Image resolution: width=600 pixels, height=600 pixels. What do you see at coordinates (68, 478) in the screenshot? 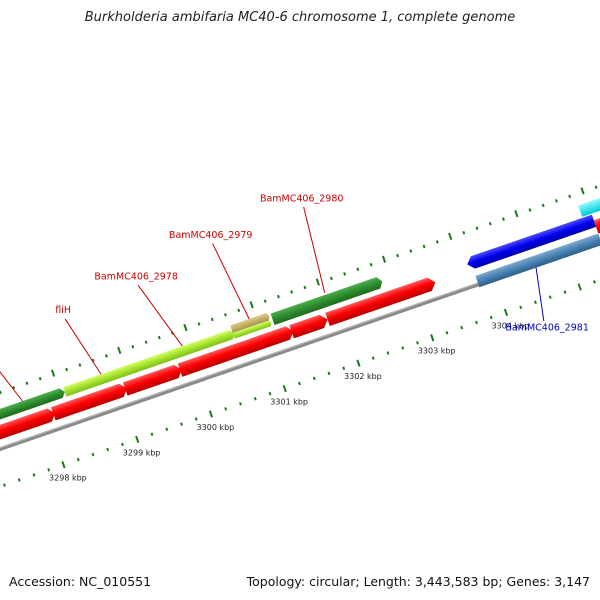
I see `scale-tick-label: 3298 kbp` at bounding box center [68, 478].